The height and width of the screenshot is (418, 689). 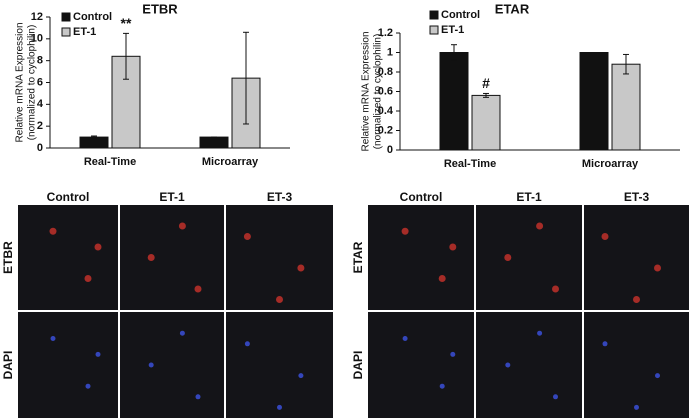 What do you see at coordinates (366, 91) in the screenshot?
I see `y-axis-label: Relative mRNA Expression` at bounding box center [366, 91].